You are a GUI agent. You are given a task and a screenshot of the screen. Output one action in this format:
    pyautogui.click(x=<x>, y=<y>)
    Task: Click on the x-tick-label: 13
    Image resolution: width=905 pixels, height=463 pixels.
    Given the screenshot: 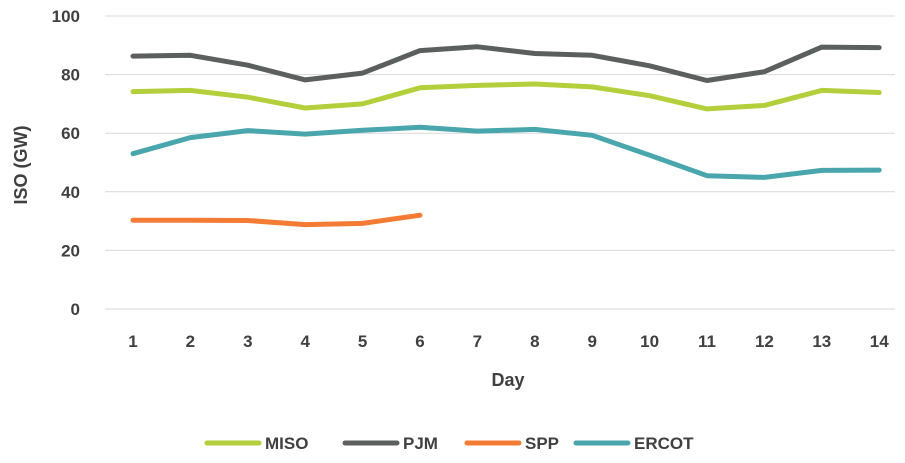 What is the action you would take?
    pyautogui.click(x=821, y=341)
    